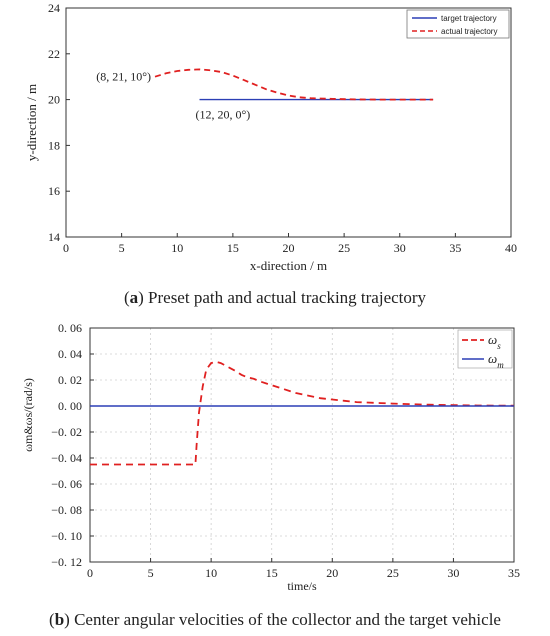 The width and height of the screenshot is (550, 636). What do you see at coordinates (469, 18) in the screenshot?
I see `legend-target-label: target trajectory` at bounding box center [469, 18].